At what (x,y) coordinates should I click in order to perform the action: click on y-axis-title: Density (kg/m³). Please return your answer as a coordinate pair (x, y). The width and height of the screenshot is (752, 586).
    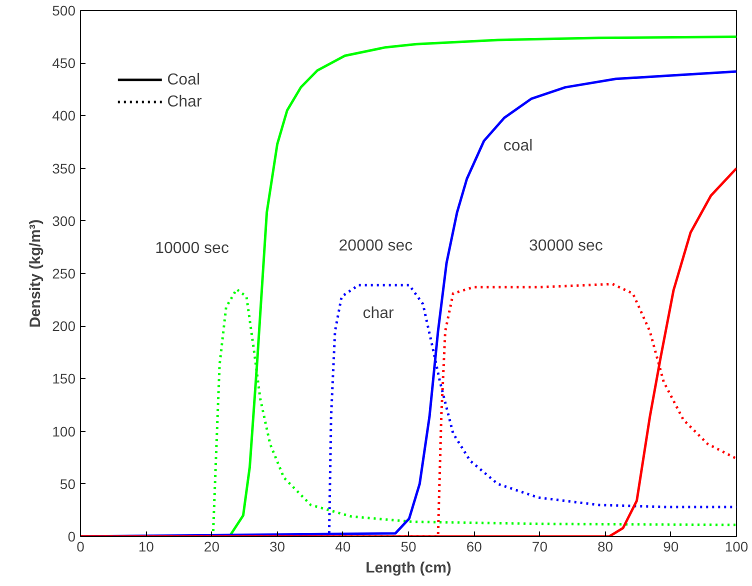
    Looking at the image, I should click on (35, 273).